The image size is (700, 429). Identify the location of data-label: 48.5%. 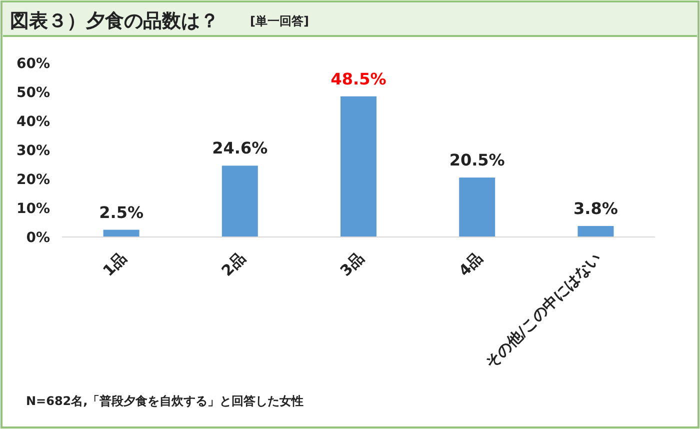
(358, 78).